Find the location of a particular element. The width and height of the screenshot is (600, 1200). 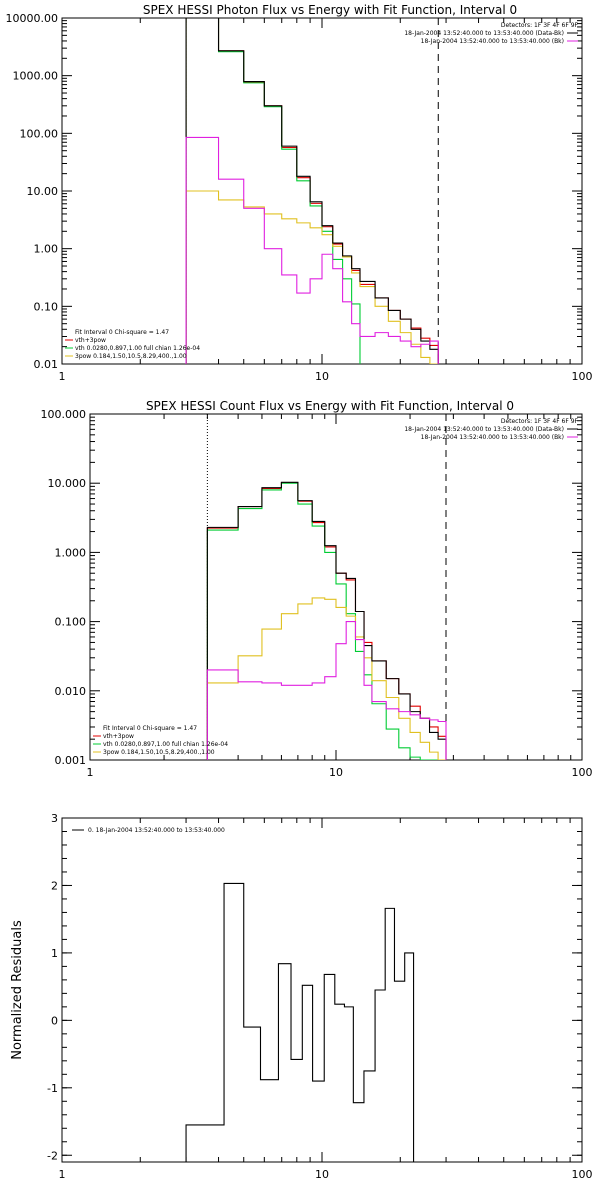

y-tick-label: 0.10 is located at coordinates (46, 306).